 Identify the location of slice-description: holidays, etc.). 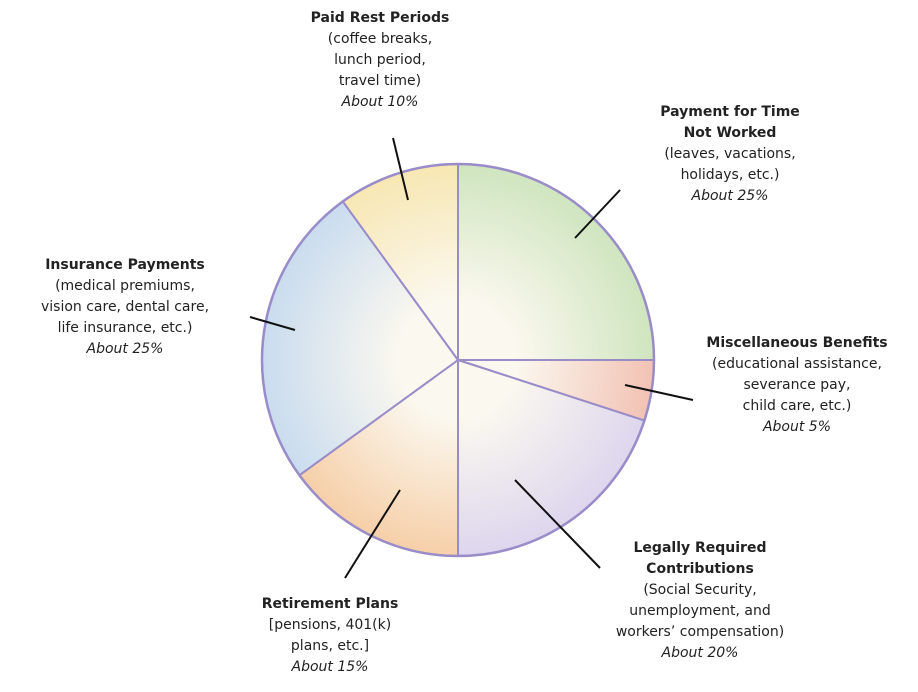
(730, 175).